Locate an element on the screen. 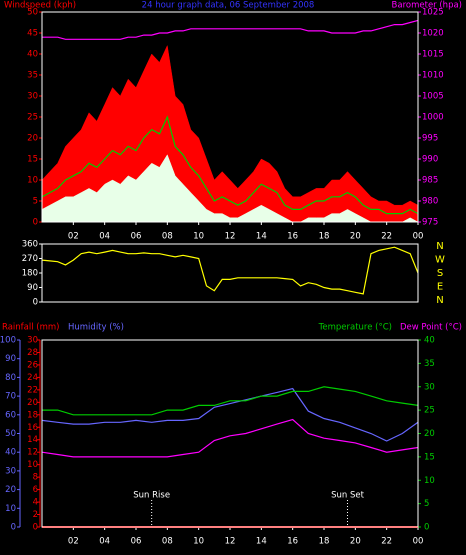  y-tick-label: 80 is located at coordinates (10, 378).